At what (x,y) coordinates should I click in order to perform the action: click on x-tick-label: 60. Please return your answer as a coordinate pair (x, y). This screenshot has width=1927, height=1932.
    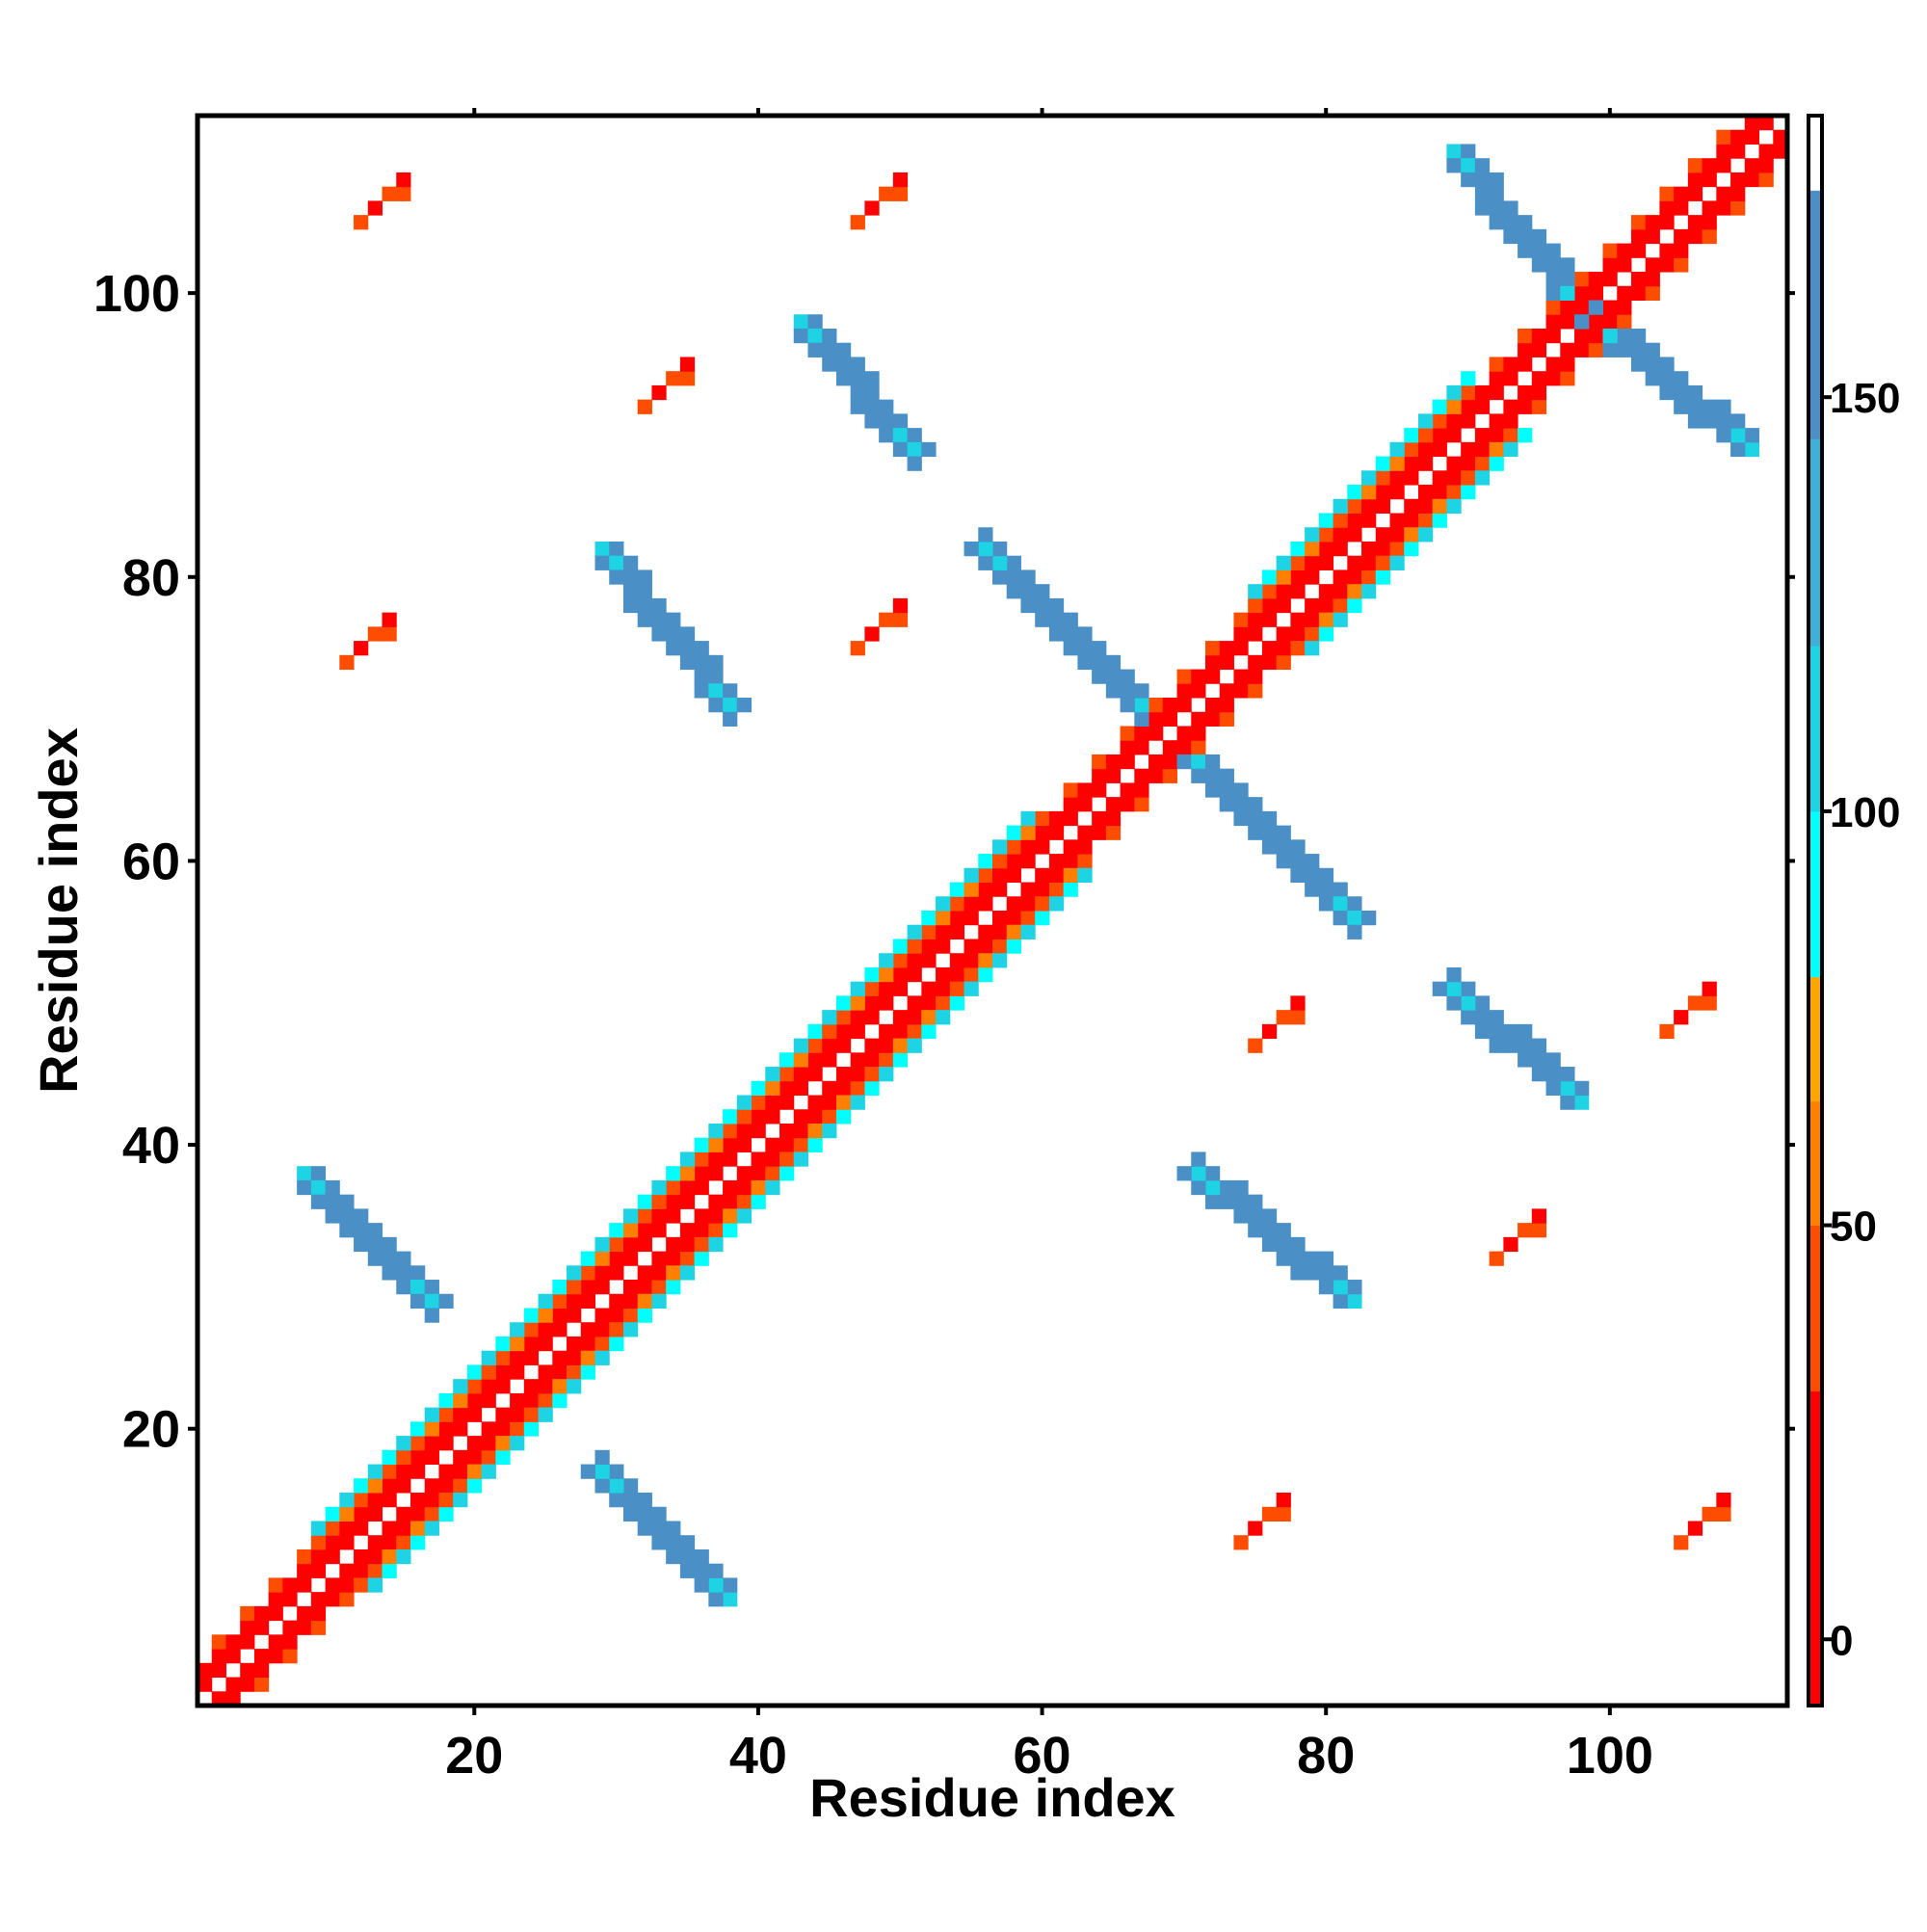
    Looking at the image, I should click on (1043, 1756).